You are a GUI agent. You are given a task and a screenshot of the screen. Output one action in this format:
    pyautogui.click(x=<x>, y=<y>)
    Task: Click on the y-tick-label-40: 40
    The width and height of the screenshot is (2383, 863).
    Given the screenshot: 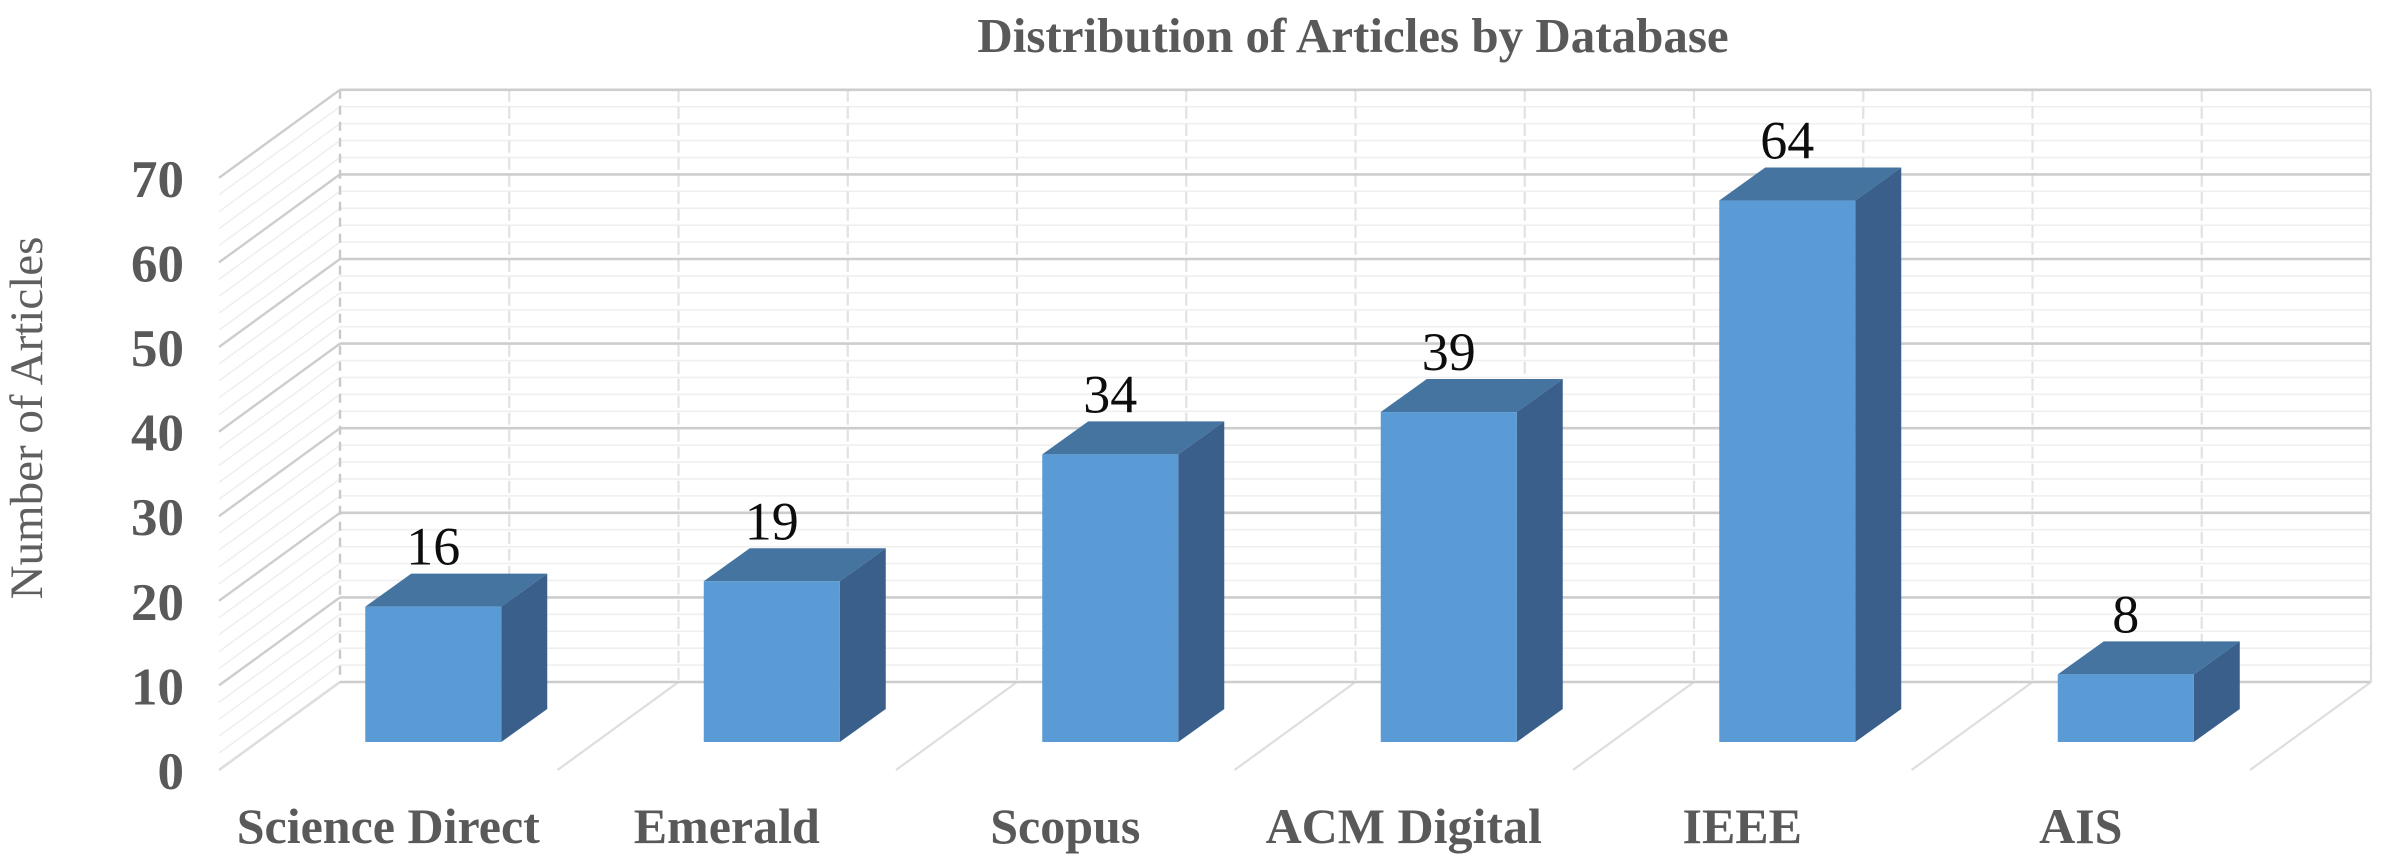 What is the action you would take?
    pyautogui.click(x=157, y=434)
    